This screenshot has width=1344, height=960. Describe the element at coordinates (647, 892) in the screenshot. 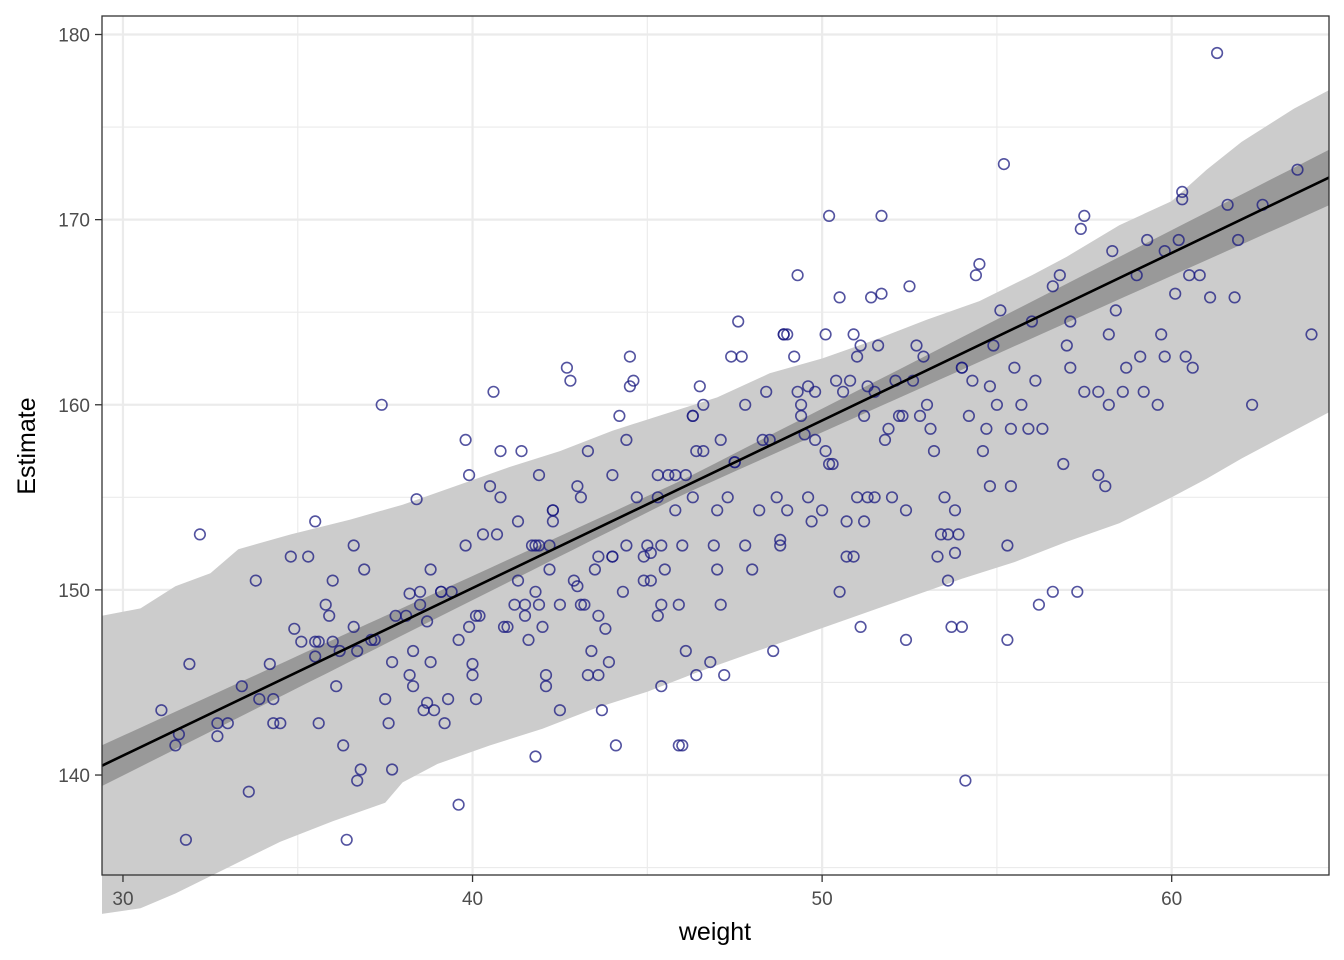

I see `x-axis: 30 40 50 60` at that location.